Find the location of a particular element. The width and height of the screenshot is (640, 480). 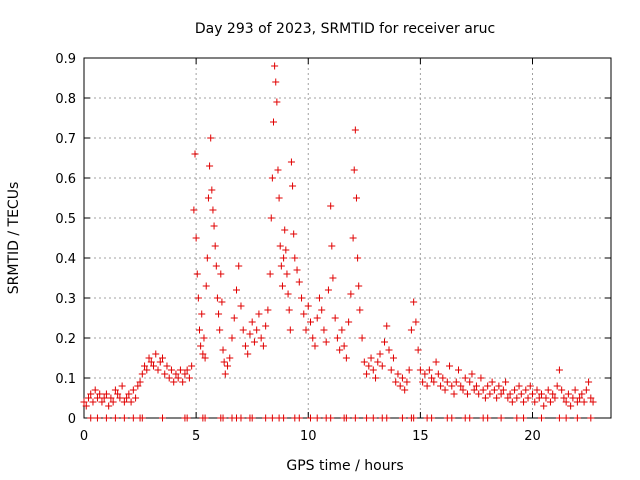

x-axis-label: GPS time / hours is located at coordinates (344, 466).